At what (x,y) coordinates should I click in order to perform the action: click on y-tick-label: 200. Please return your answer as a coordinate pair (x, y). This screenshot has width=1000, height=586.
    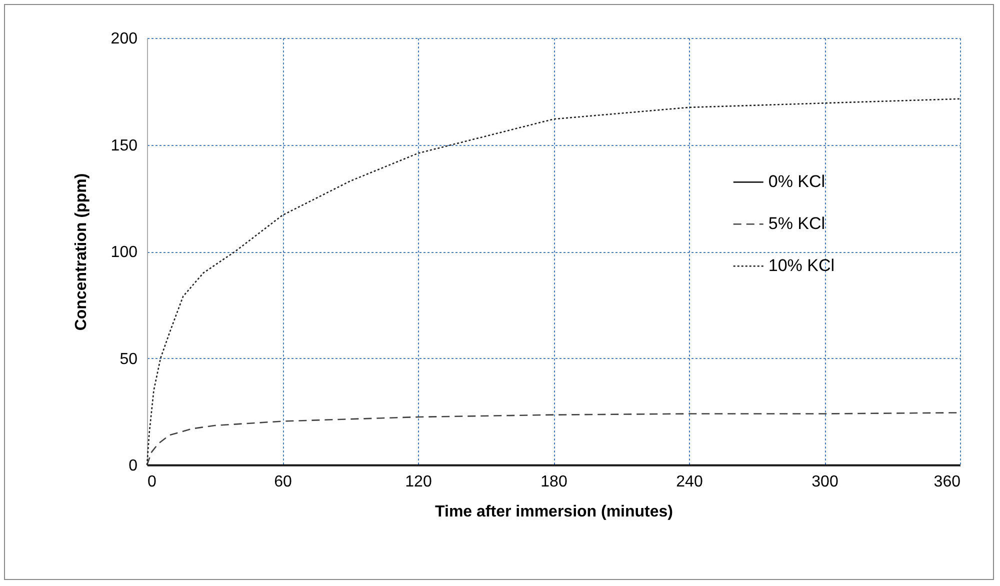
    Looking at the image, I should click on (124, 39).